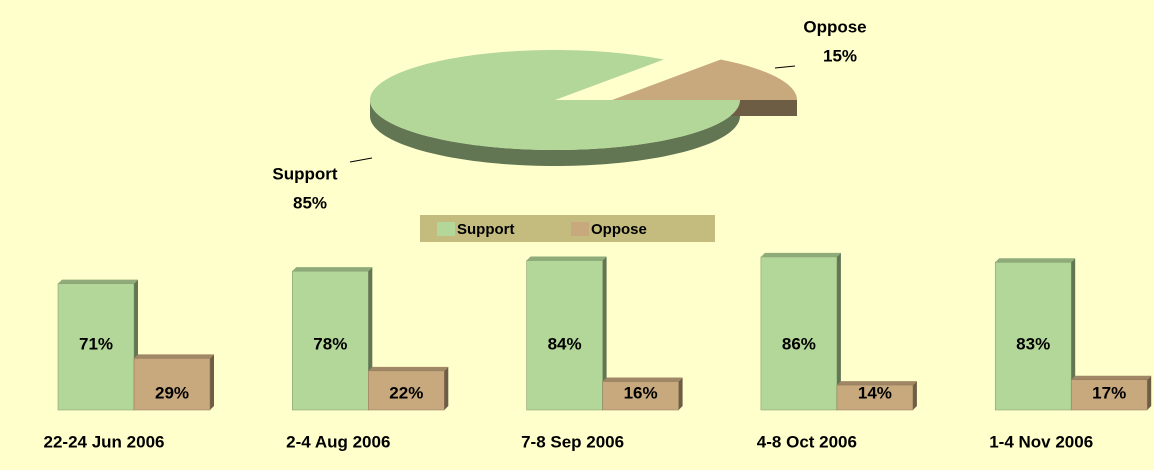 The image size is (1154, 470). What do you see at coordinates (1109, 392) in the screenshot?
I see `bar-value-label: 17%` at bounding box center [1109, 392].